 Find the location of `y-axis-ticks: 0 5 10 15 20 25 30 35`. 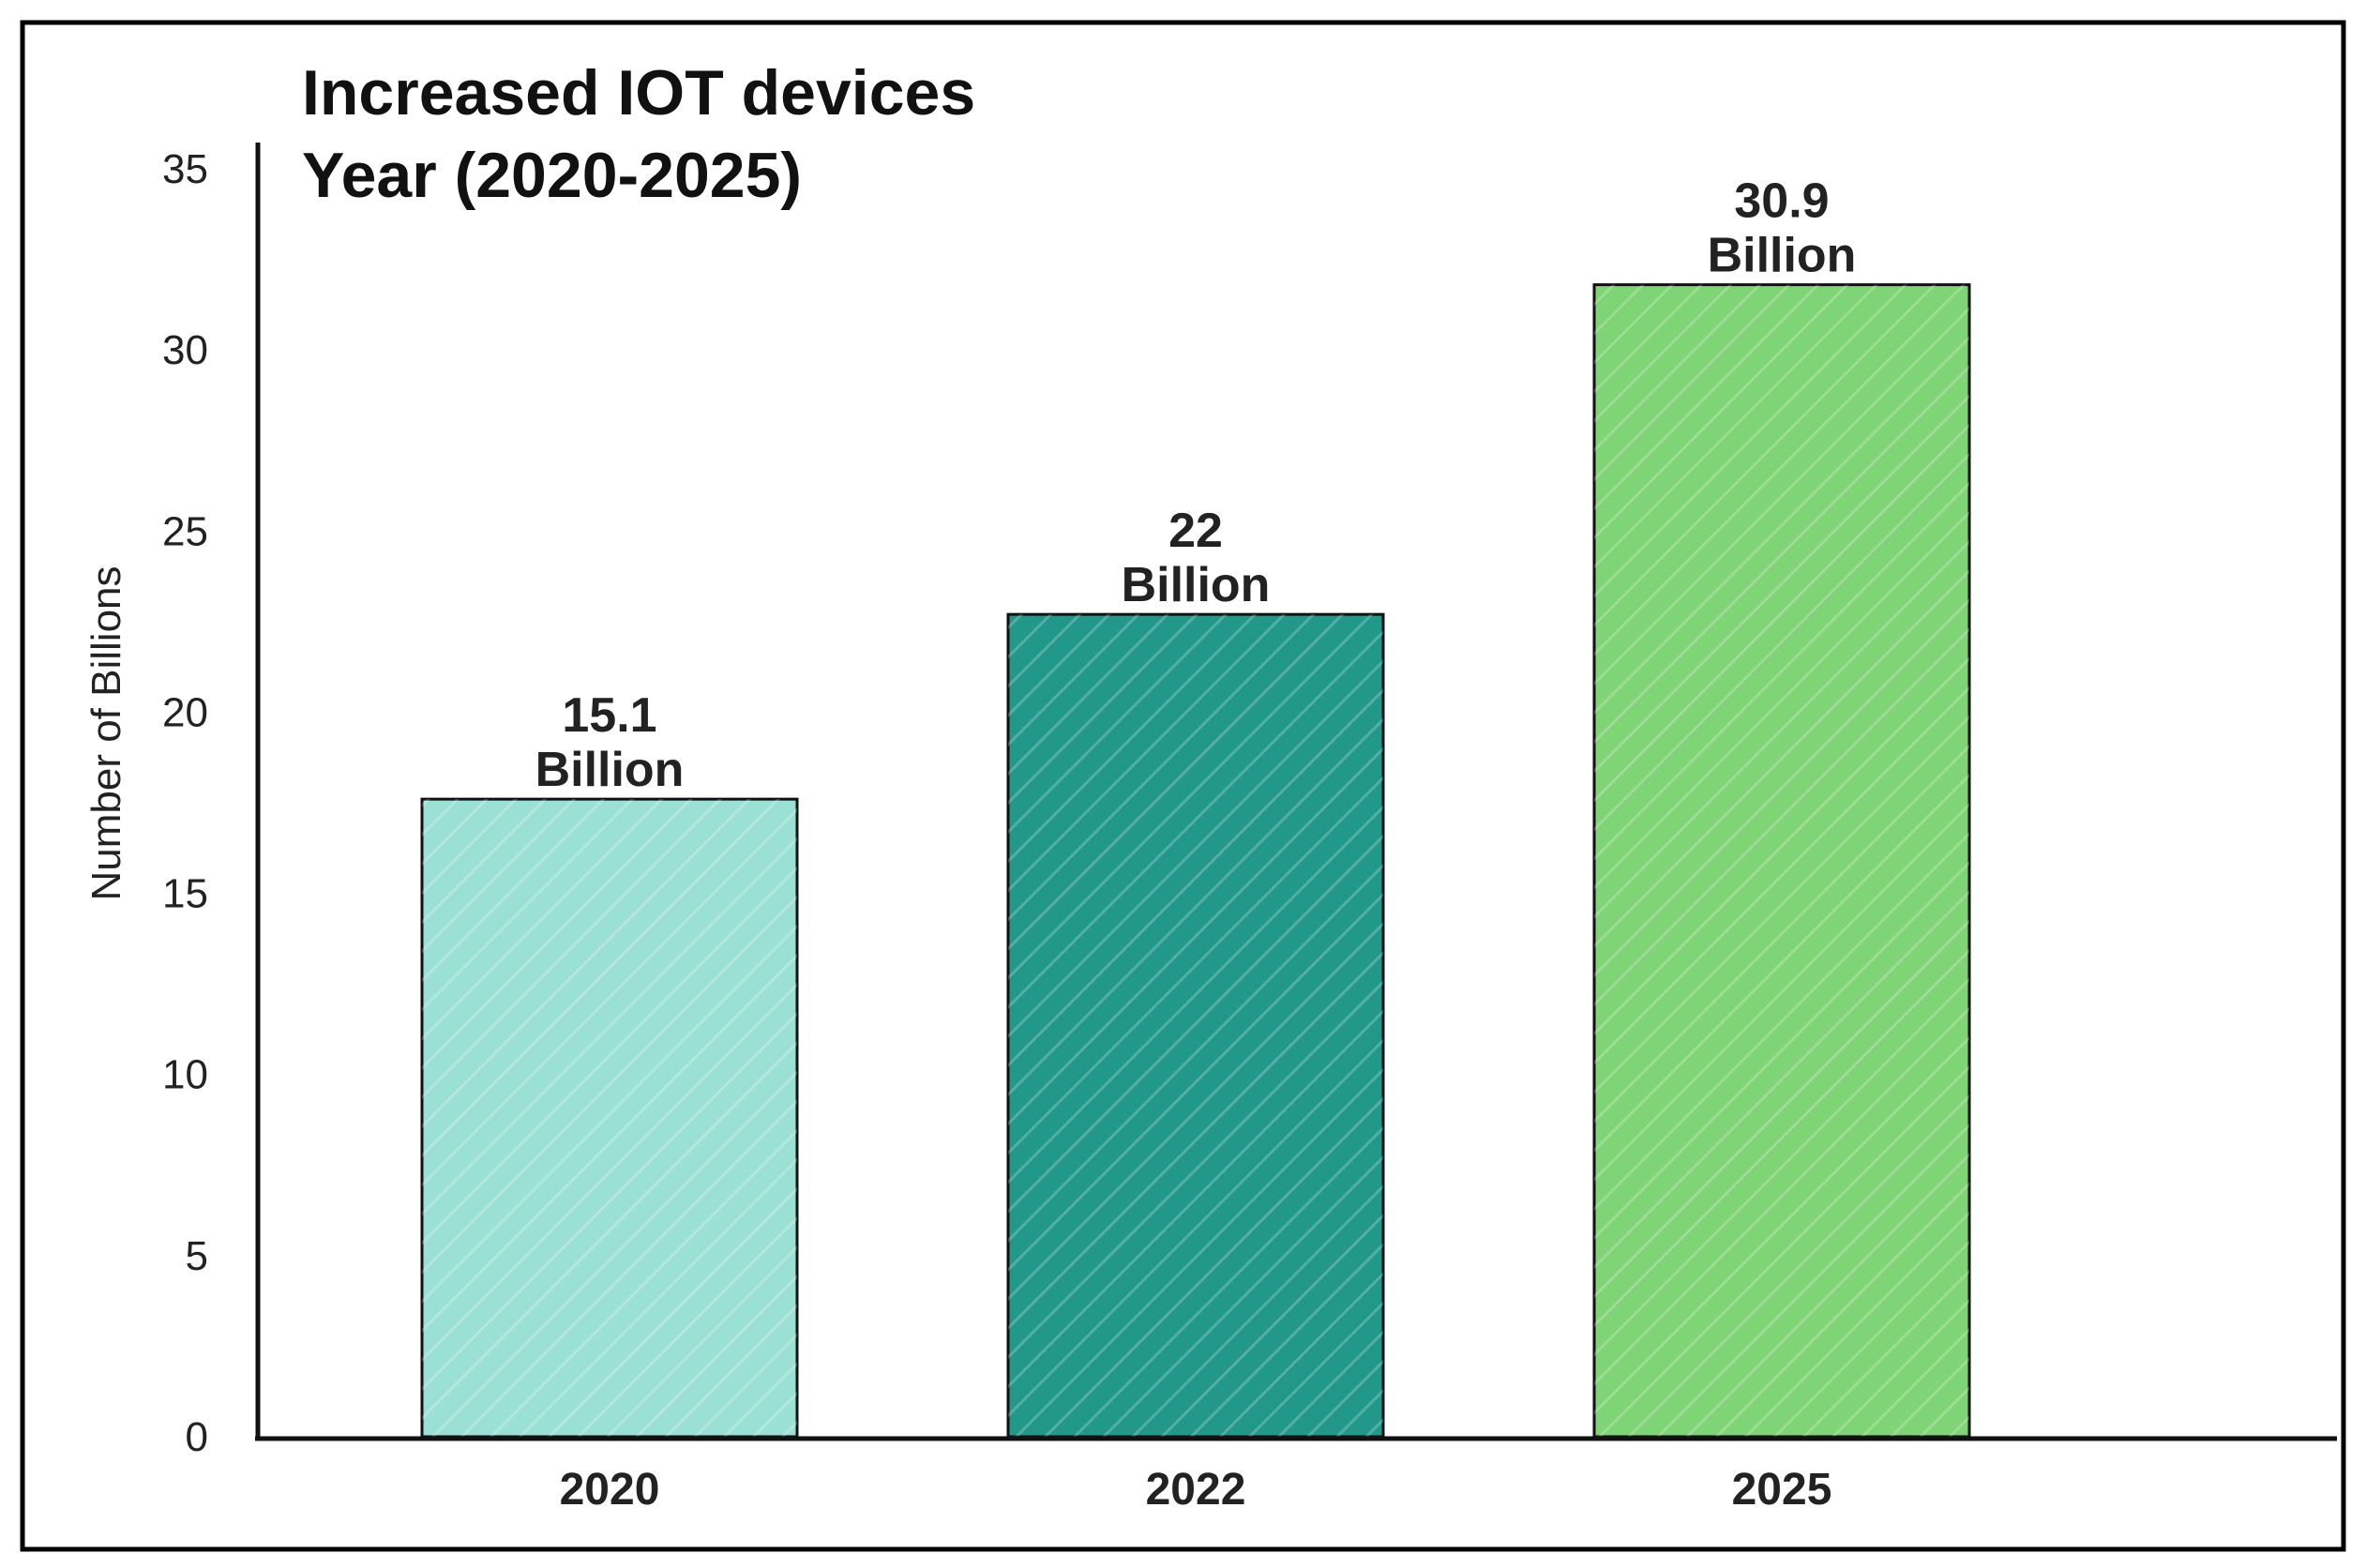

y-axis-ticks: 0 5 10 15 20 25 30 35 is located at coordinates (185, 803).